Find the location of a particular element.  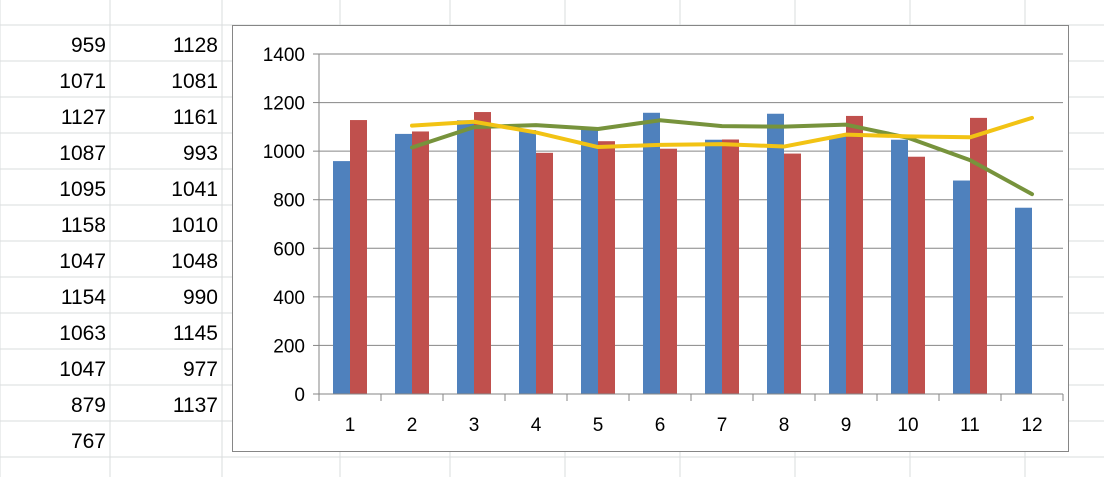

x-tick-label-1: 1 is located at coordinates (350, 425).